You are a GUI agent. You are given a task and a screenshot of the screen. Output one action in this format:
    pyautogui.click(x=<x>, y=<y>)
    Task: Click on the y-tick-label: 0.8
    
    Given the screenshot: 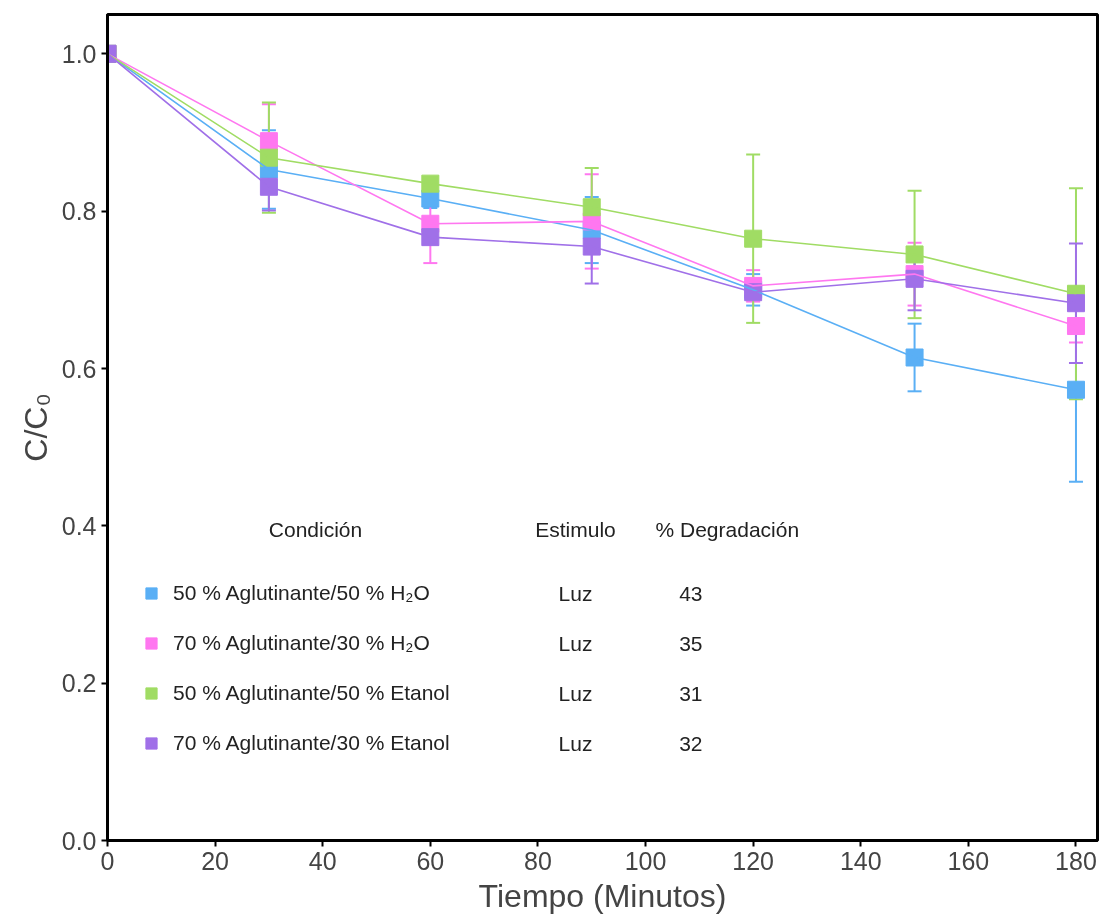 What is the action you would take?
    pyautogui.click(x=79, y=211)
    